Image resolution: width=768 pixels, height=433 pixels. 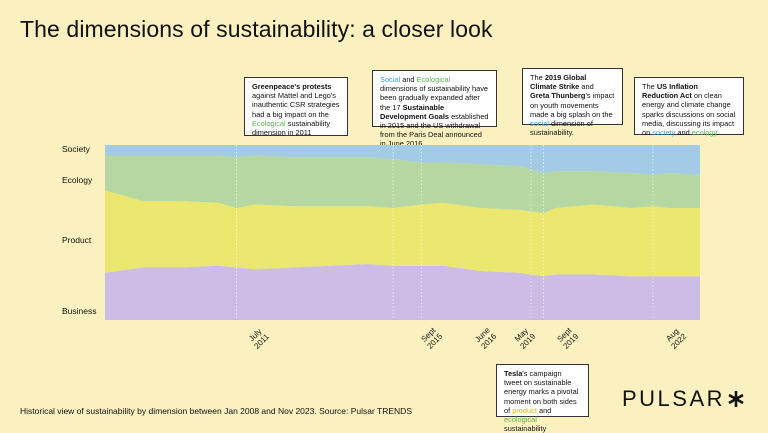 I want to click on society-highlight: society, so click(x=664, y=133).